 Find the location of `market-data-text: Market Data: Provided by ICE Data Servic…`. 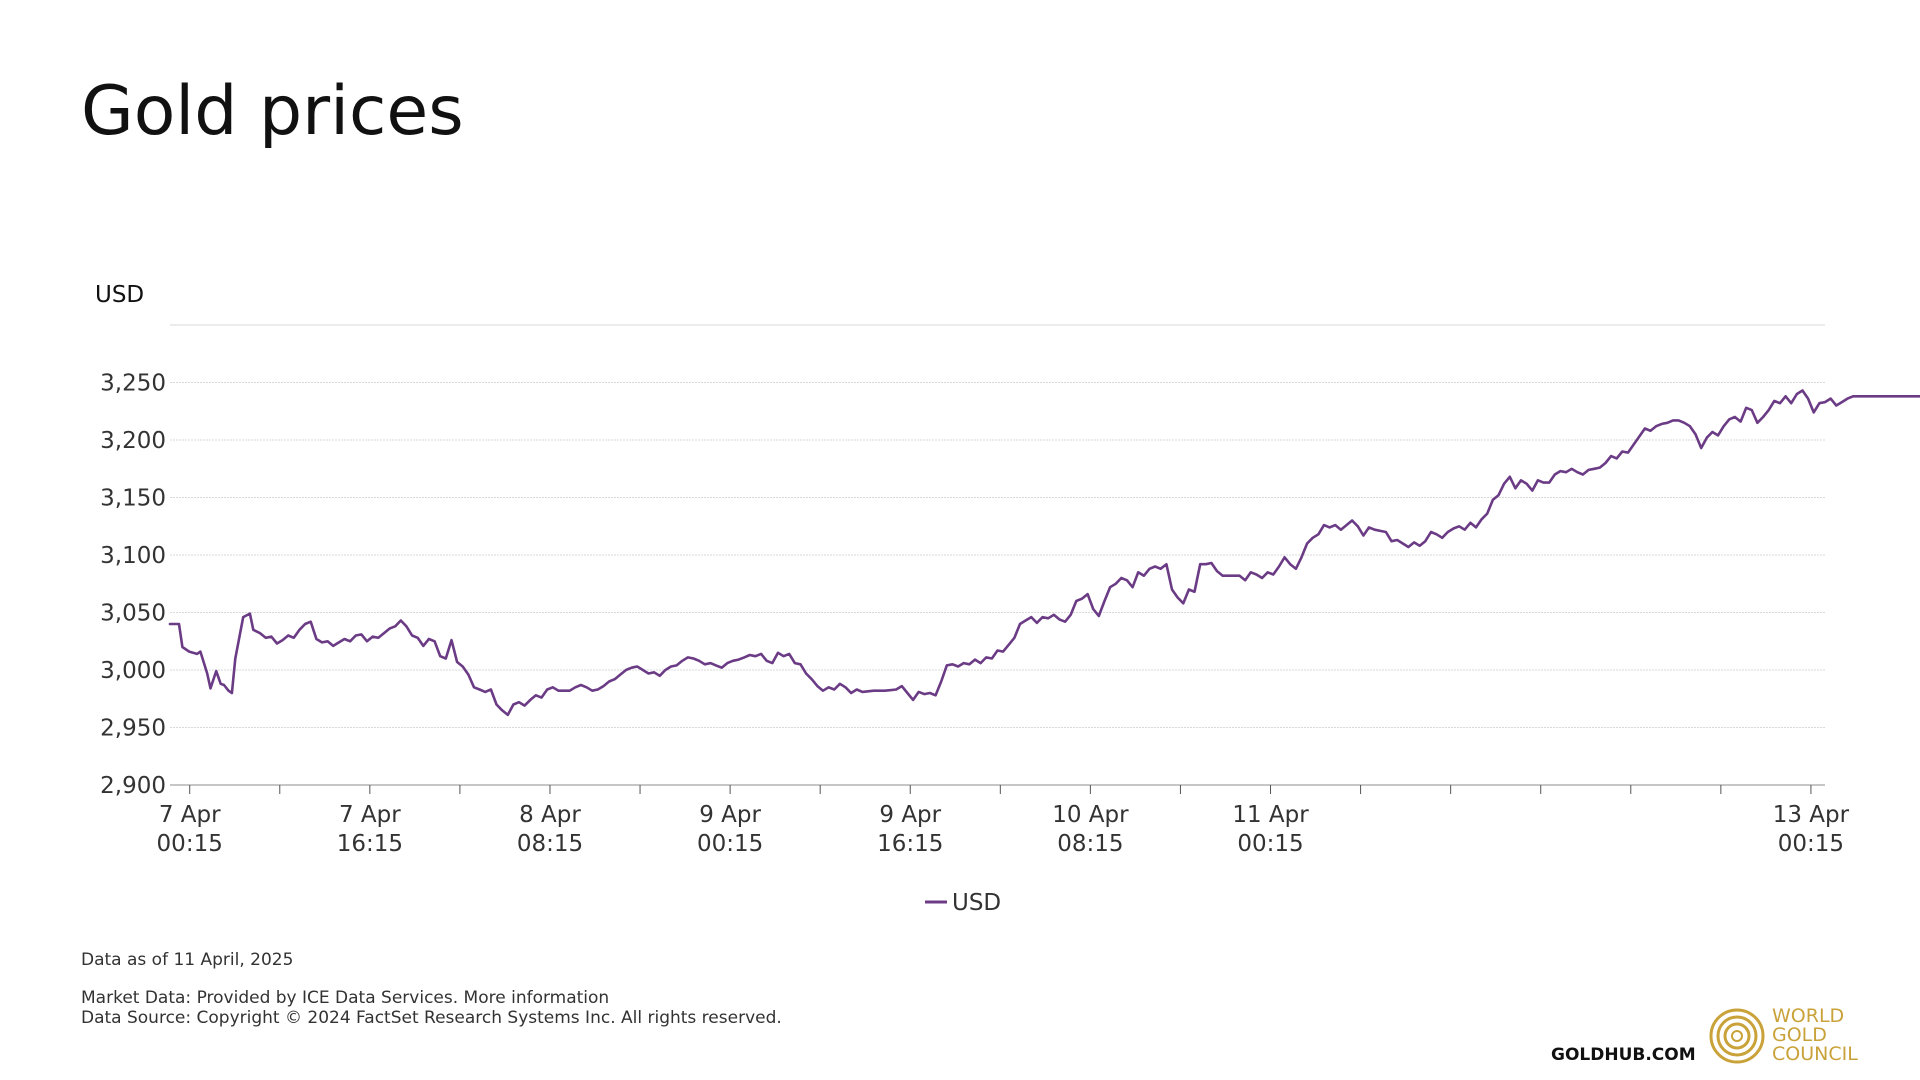

market-data-text: Market Data: Provided by ICE Data Servic… is located at coordinates (272, 998).